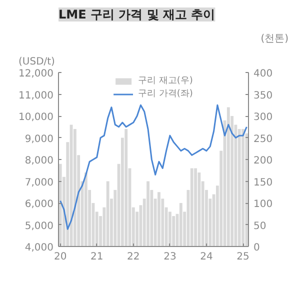  What do you see at coordinates (37, 62) in the screenshot?
I see `y-axis-title: (USD/t)` at bounding box center [37, 62].